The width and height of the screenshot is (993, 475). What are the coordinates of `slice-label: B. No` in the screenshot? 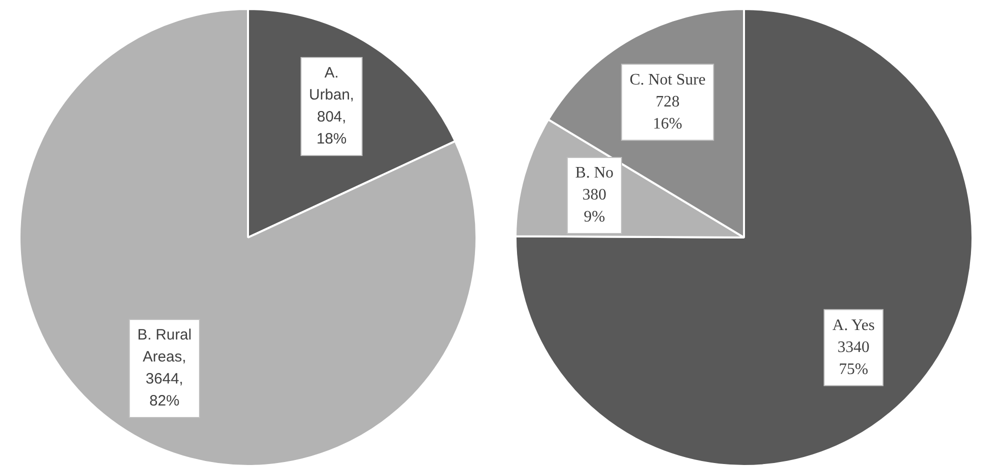 It's located at (594, 173).